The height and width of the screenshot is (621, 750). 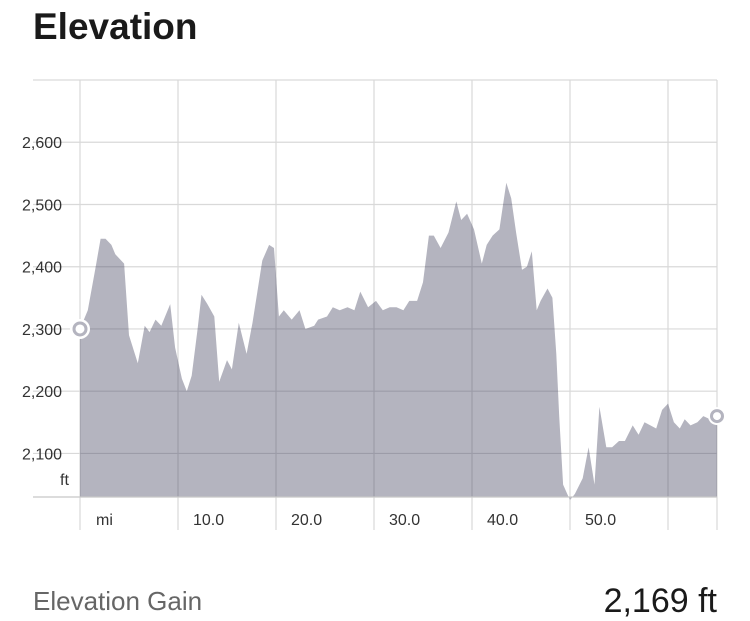 I want to click on elevation-gain-value: 2,169 ft, so click(x=660, y=601).